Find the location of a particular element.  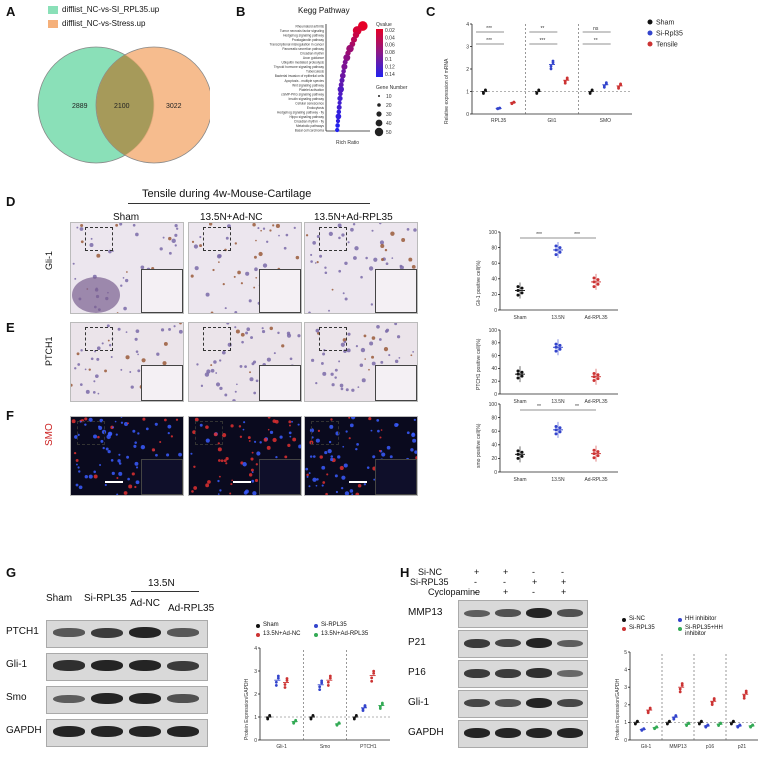

gene-number-tick: 50 is located at coordinates (389, 133).